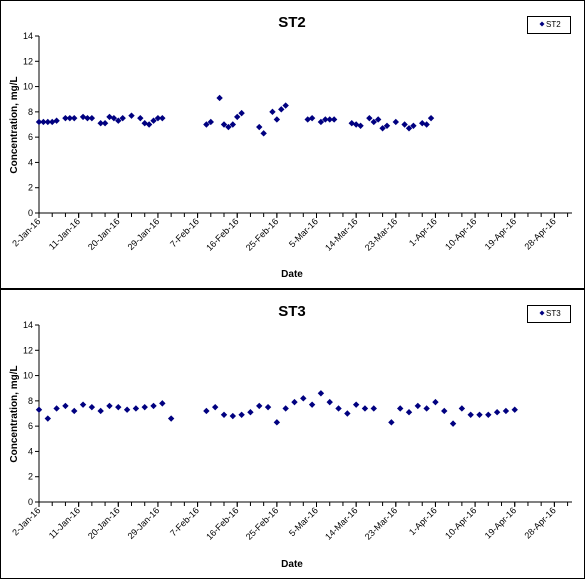 The width and height of the screenshot is (585, 579). What do you see at coordinates (292, 311) in the screenshot?
I see `chart-title: ST3` at bounding box center [292, 311].